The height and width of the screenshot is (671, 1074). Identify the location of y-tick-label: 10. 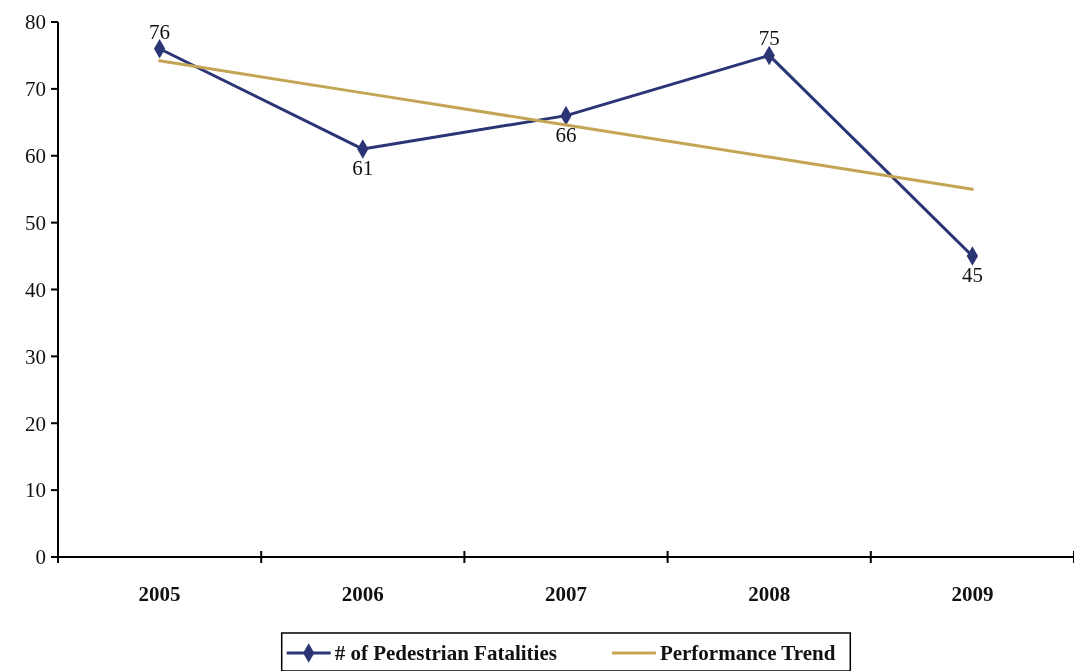
(35, 490).